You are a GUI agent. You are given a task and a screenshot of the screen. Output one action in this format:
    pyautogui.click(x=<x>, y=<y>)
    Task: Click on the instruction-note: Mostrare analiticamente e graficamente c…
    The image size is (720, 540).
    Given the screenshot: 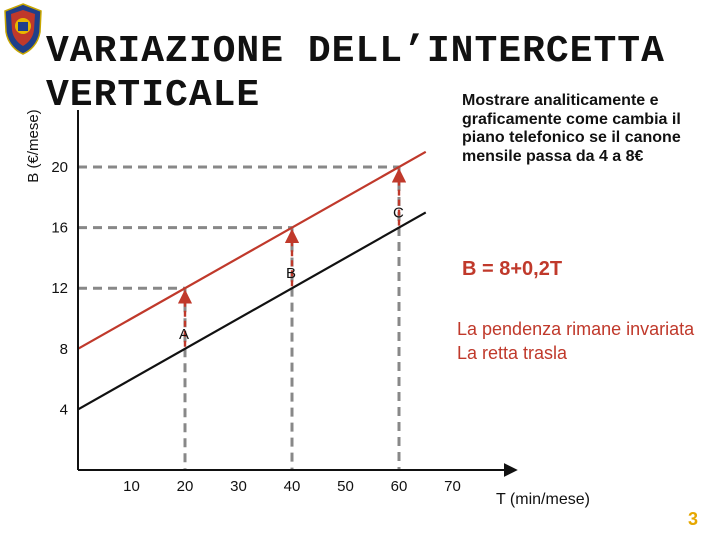 What is the action you would take?
    pyautogui.click(x=571, y=128)
    